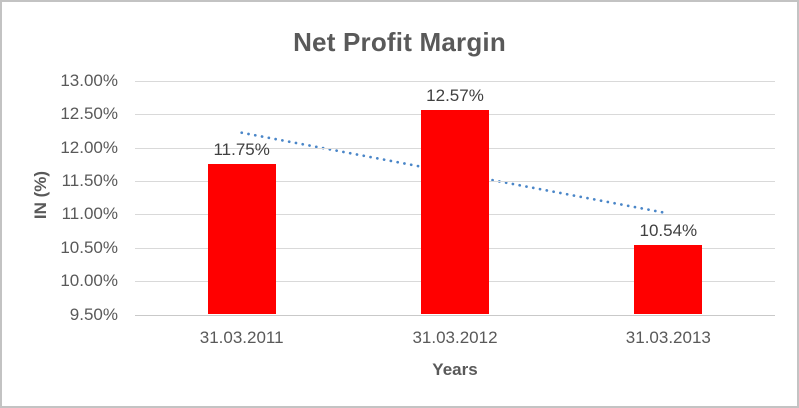 This screenshot has width=799, height=408. I want to click on bar-data-label: 12.57%, so click(455, 95).